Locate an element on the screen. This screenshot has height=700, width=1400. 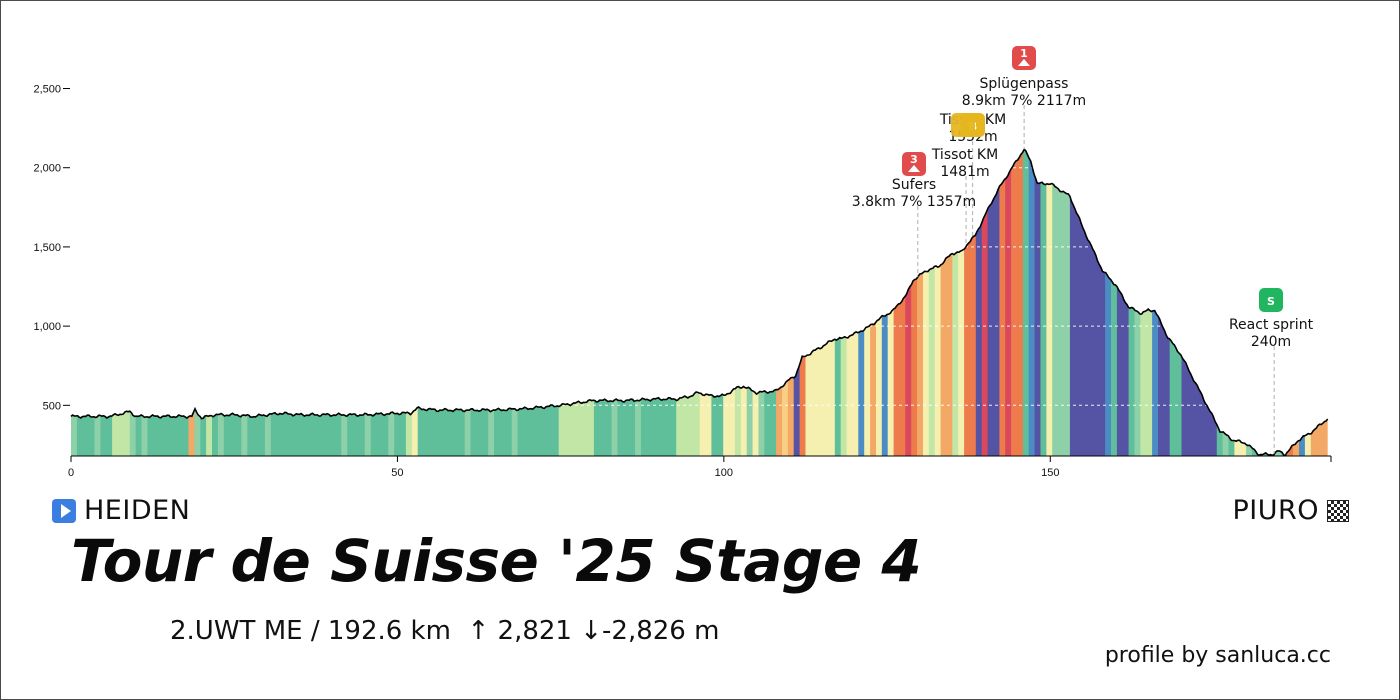
marker-info: 3.8km 7% 1357m is located at coordinates (914, 202).